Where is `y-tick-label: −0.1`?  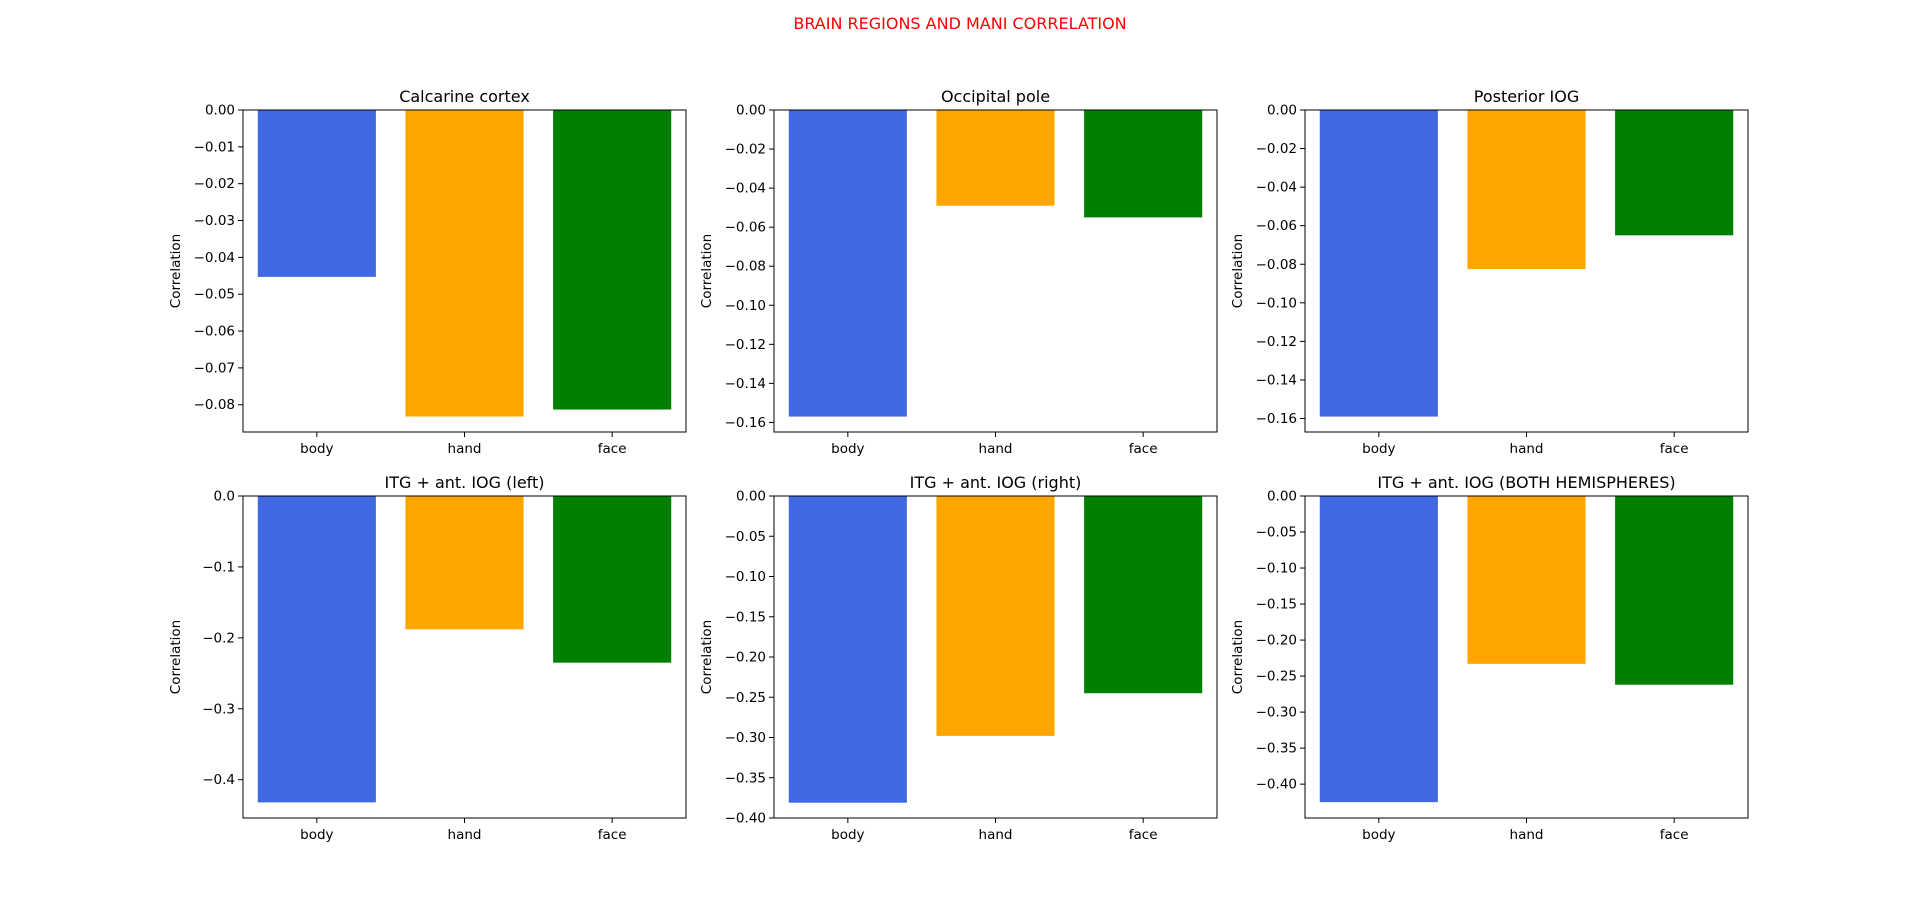 y-tick-label: −0.1 is located at coordinates (218, 567).